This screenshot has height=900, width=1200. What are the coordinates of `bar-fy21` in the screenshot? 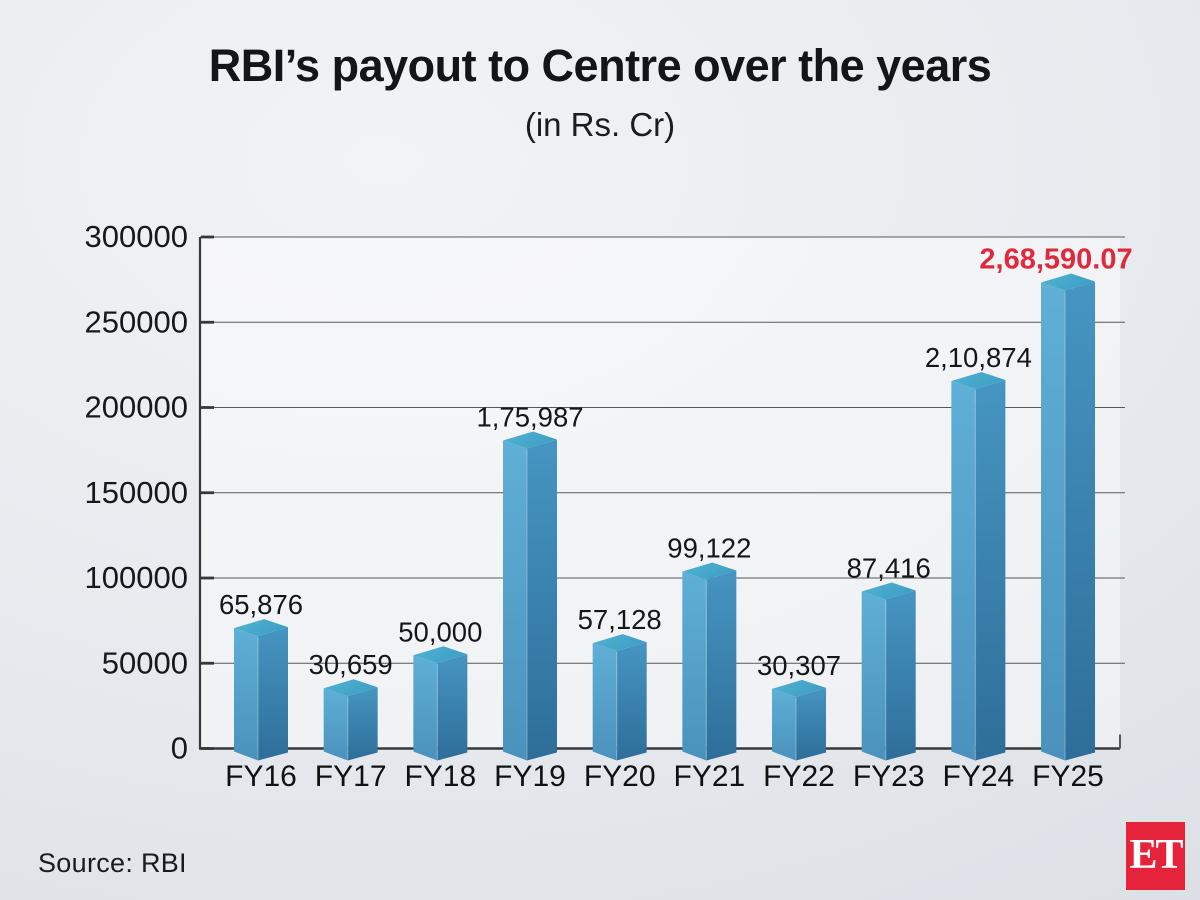 It's located at (709, 661).